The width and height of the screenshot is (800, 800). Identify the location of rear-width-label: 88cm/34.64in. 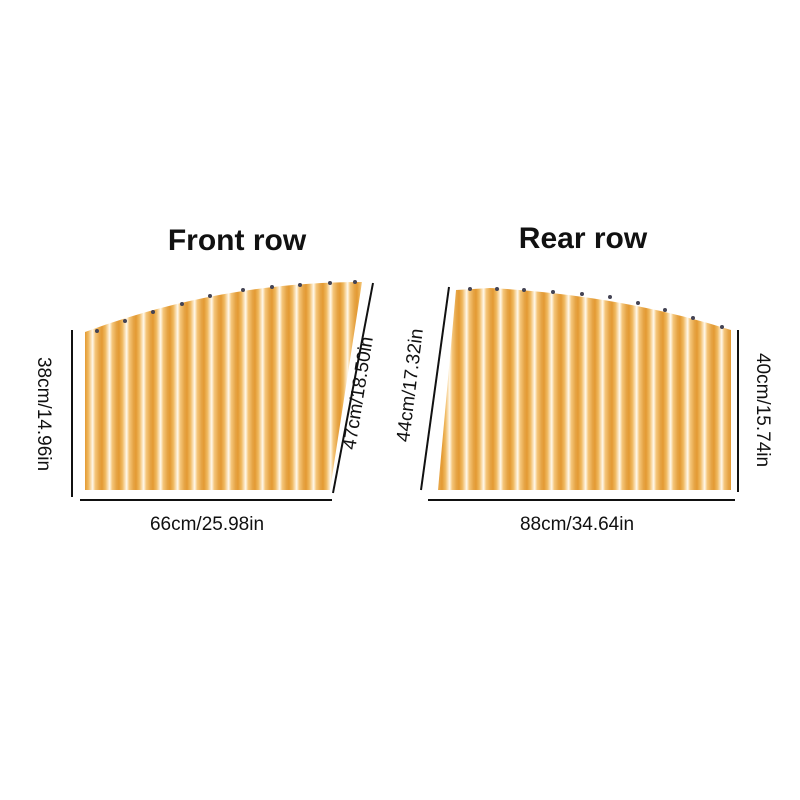
(577, 524).